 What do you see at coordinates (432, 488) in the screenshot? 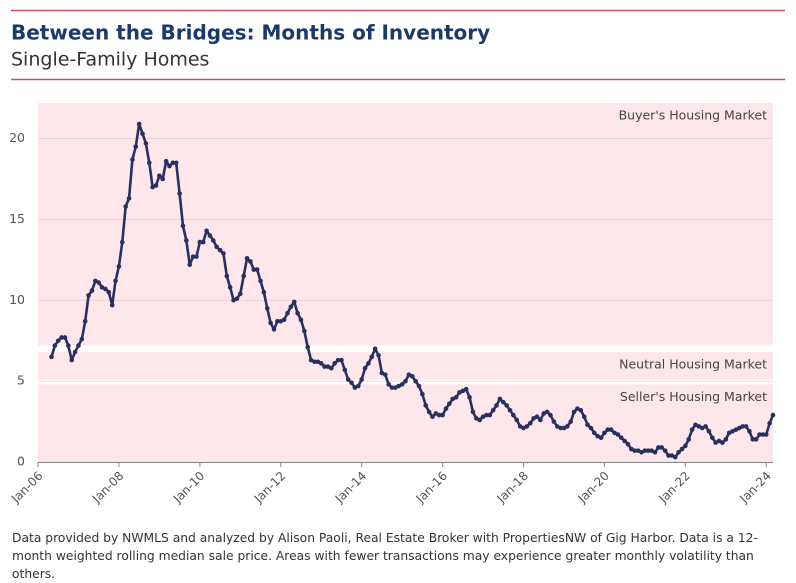
I see `x-tick-label: Jan-16` at bounding box center [432, 488].